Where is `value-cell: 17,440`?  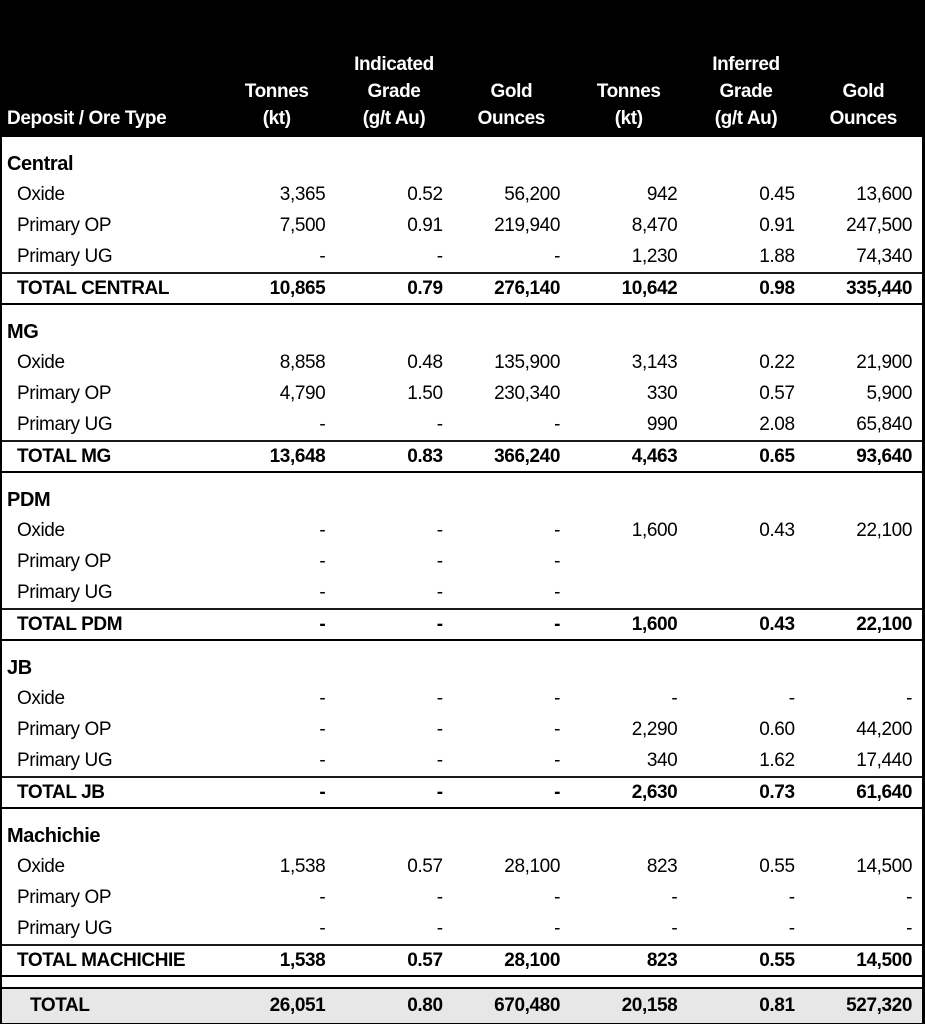
value-cell: 17,440 is located at coordinates (884, 760).